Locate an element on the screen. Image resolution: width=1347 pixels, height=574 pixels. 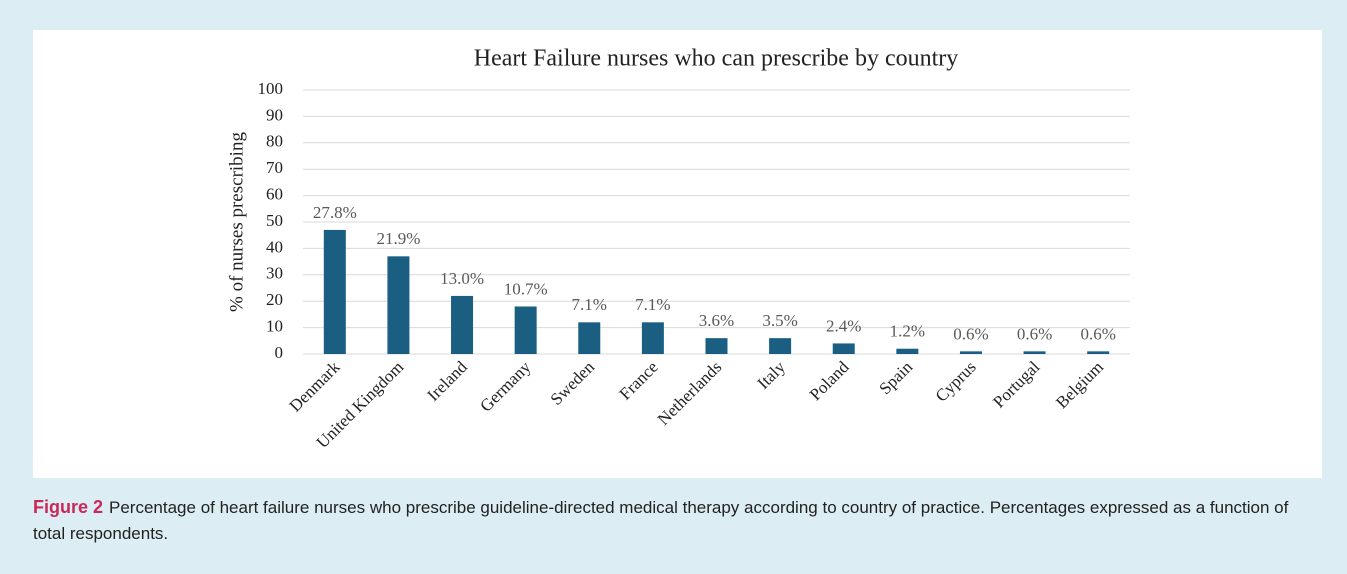
y-tick-label: 40 is located at coordinates (274, 246).